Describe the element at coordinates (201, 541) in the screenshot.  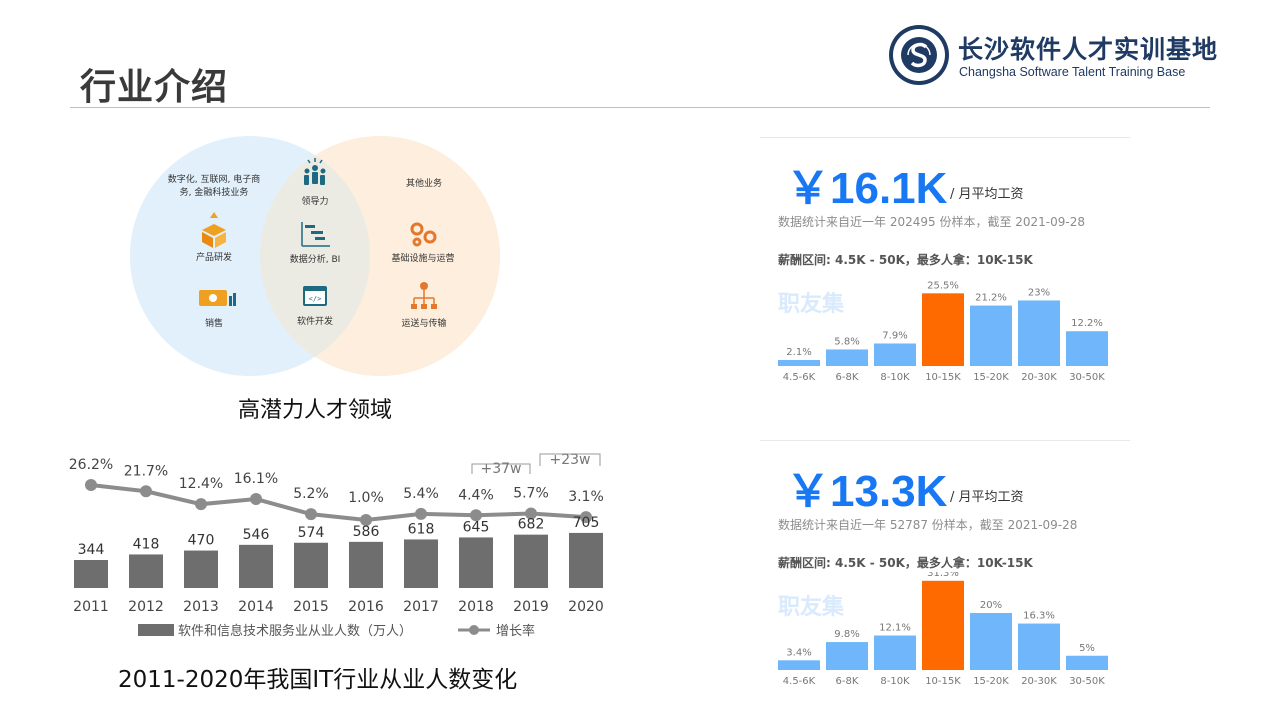
I see `it-bar-label: 470` at that location.